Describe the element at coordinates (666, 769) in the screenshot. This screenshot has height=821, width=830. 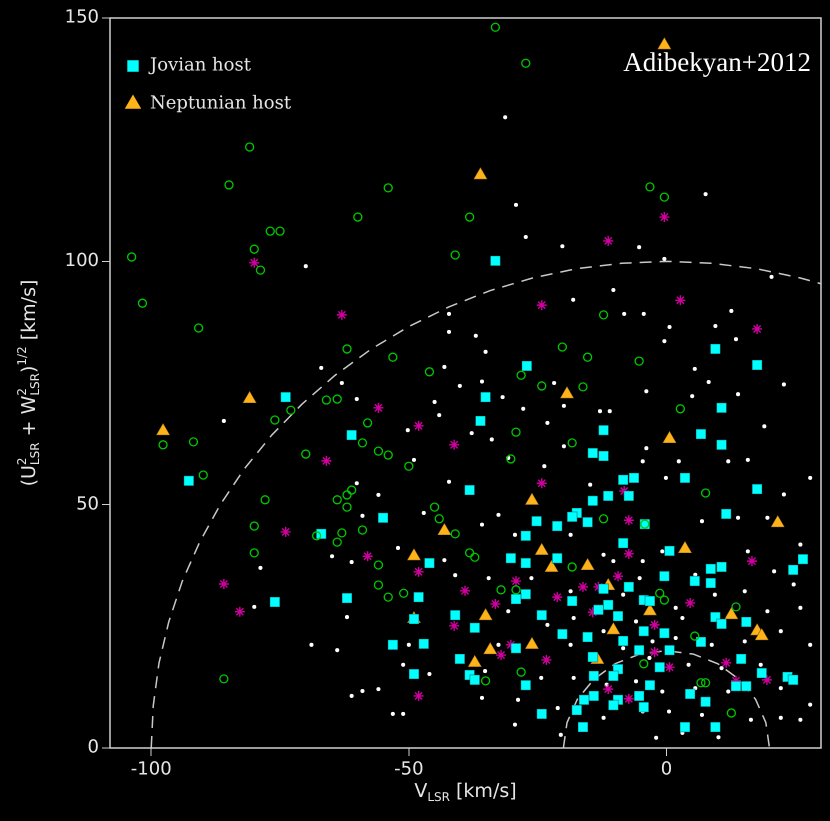
I see `x-tick-label: 0` at that location.